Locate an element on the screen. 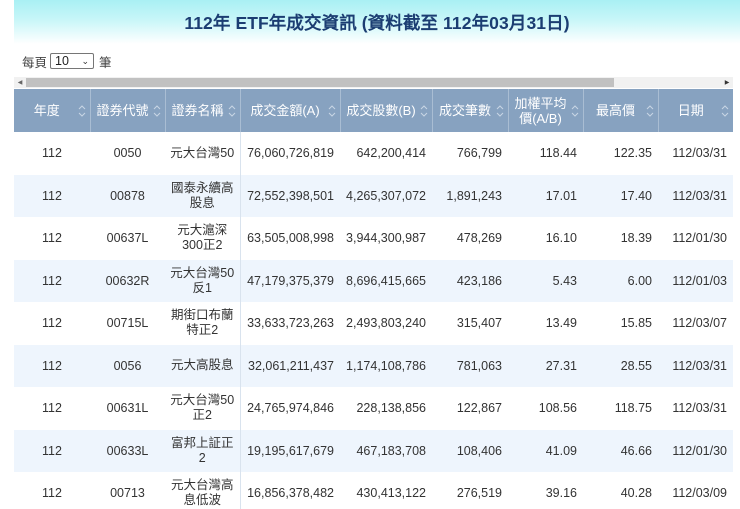 This screenshot has height=509, width=740. cell-code: 00878 is located at coordinates (127, 195).